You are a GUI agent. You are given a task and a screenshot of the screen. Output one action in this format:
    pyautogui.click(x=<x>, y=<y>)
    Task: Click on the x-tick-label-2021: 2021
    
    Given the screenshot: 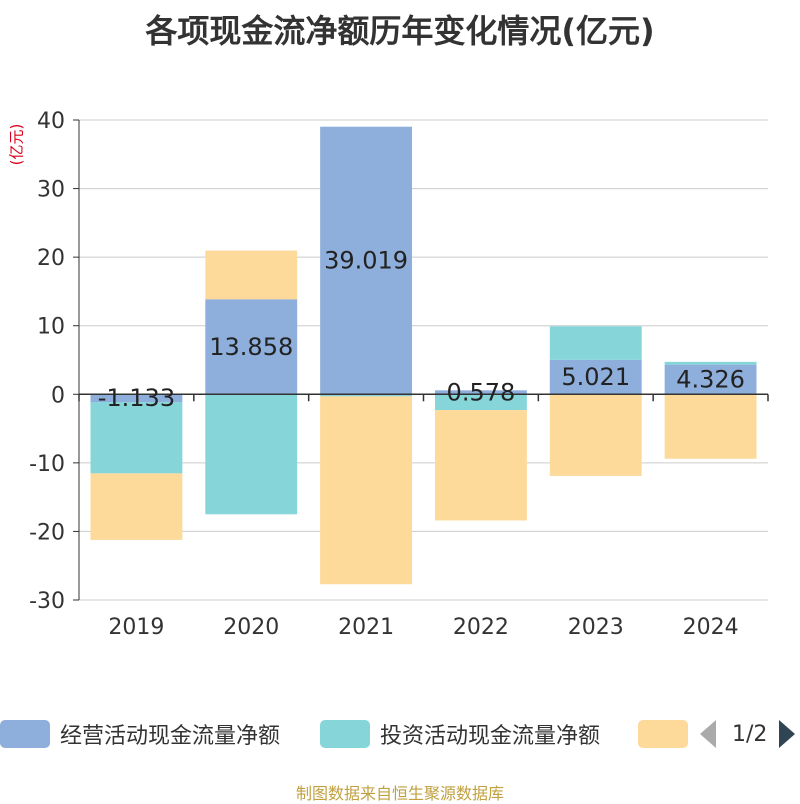 What is the action you would take?
    pyautogui.click(x=366, y=627)
    